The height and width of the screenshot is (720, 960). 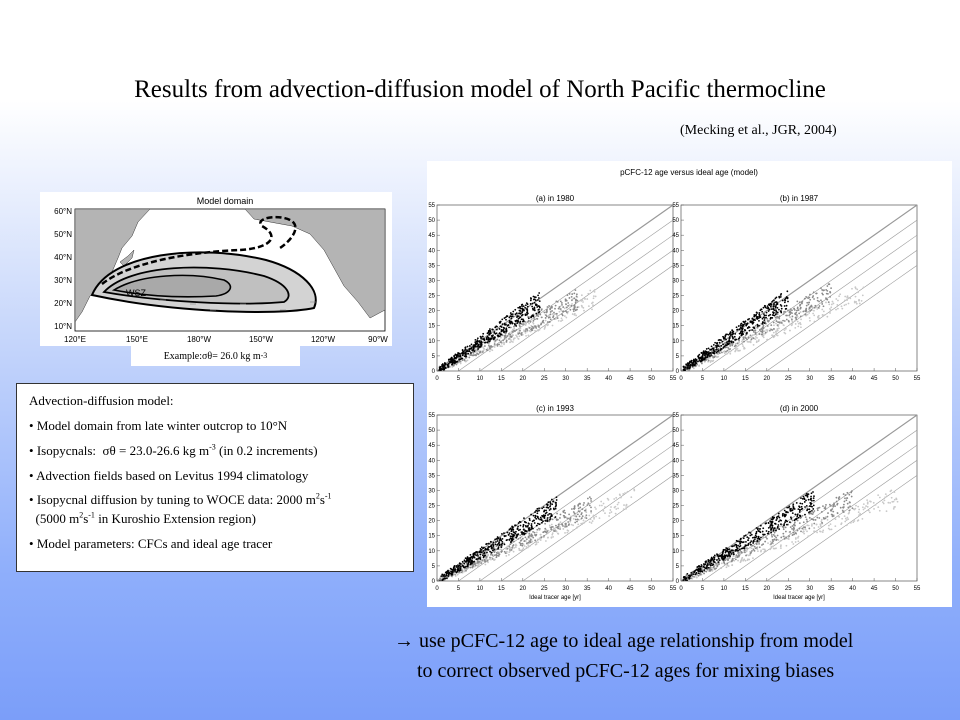 I want to click on x-tick-label: 45, so click(x=630, y=589).